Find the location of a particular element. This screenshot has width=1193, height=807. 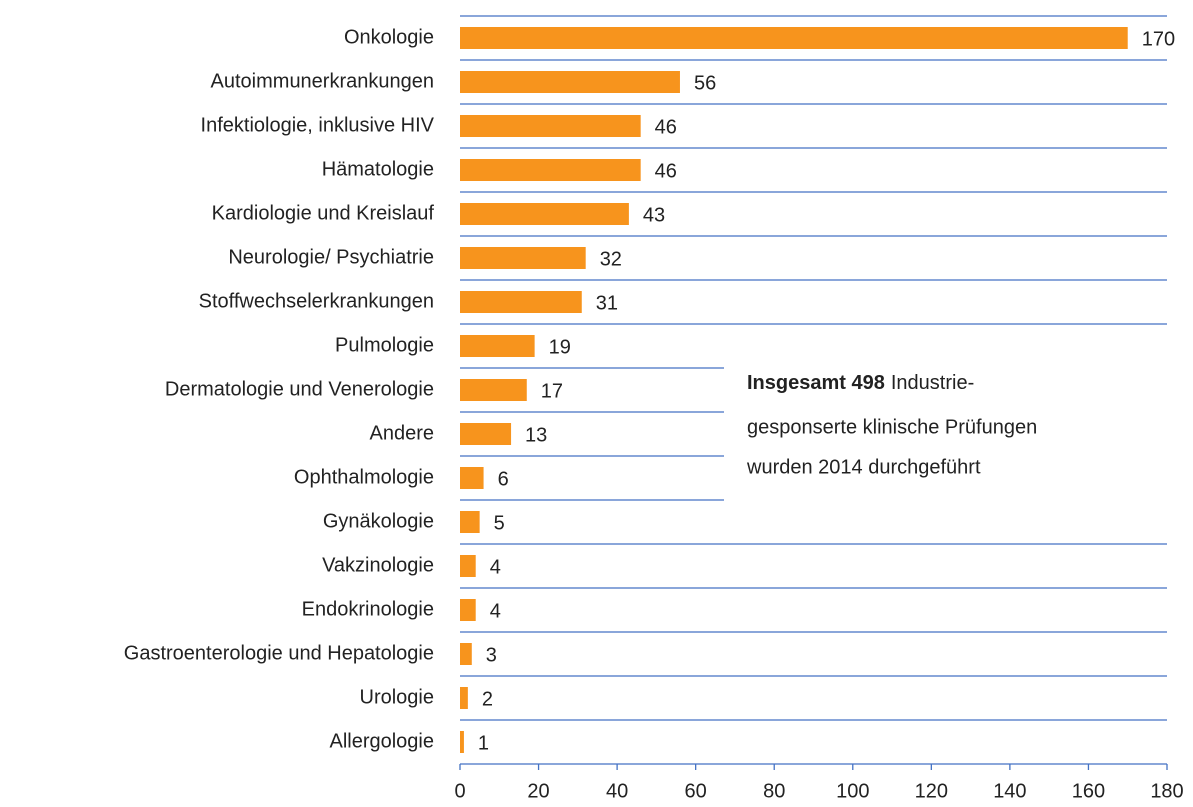

y-tick-label: Stoffwechselerkrankungen is located at coordinates (316, 301).